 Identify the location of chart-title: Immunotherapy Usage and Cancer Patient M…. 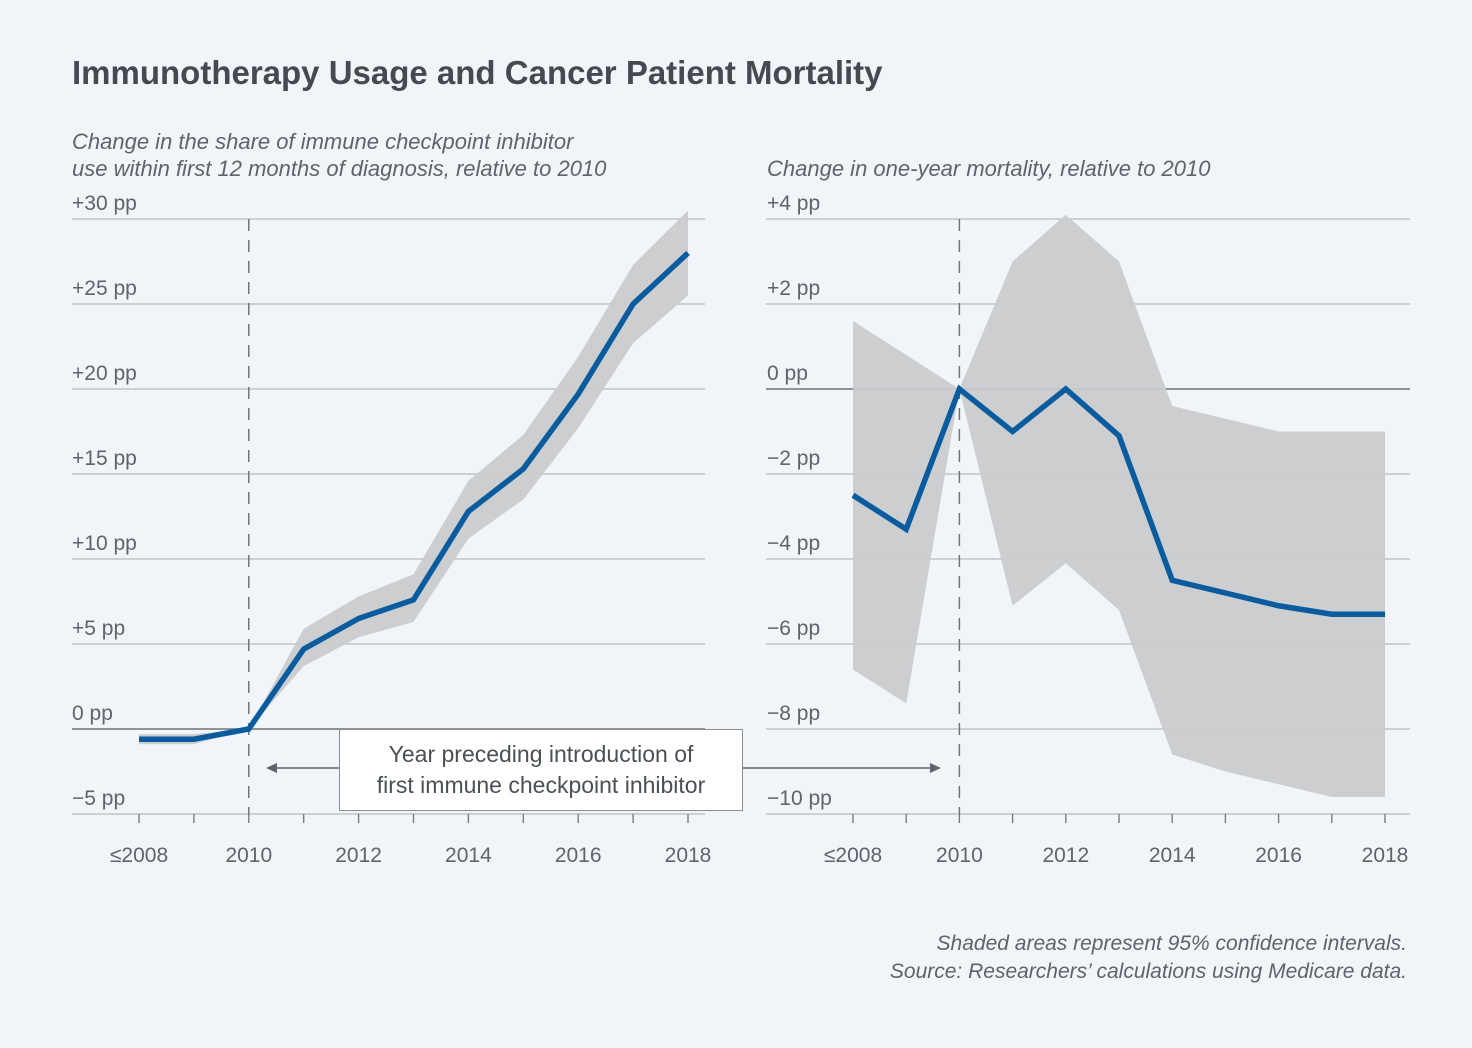
(477, 72).